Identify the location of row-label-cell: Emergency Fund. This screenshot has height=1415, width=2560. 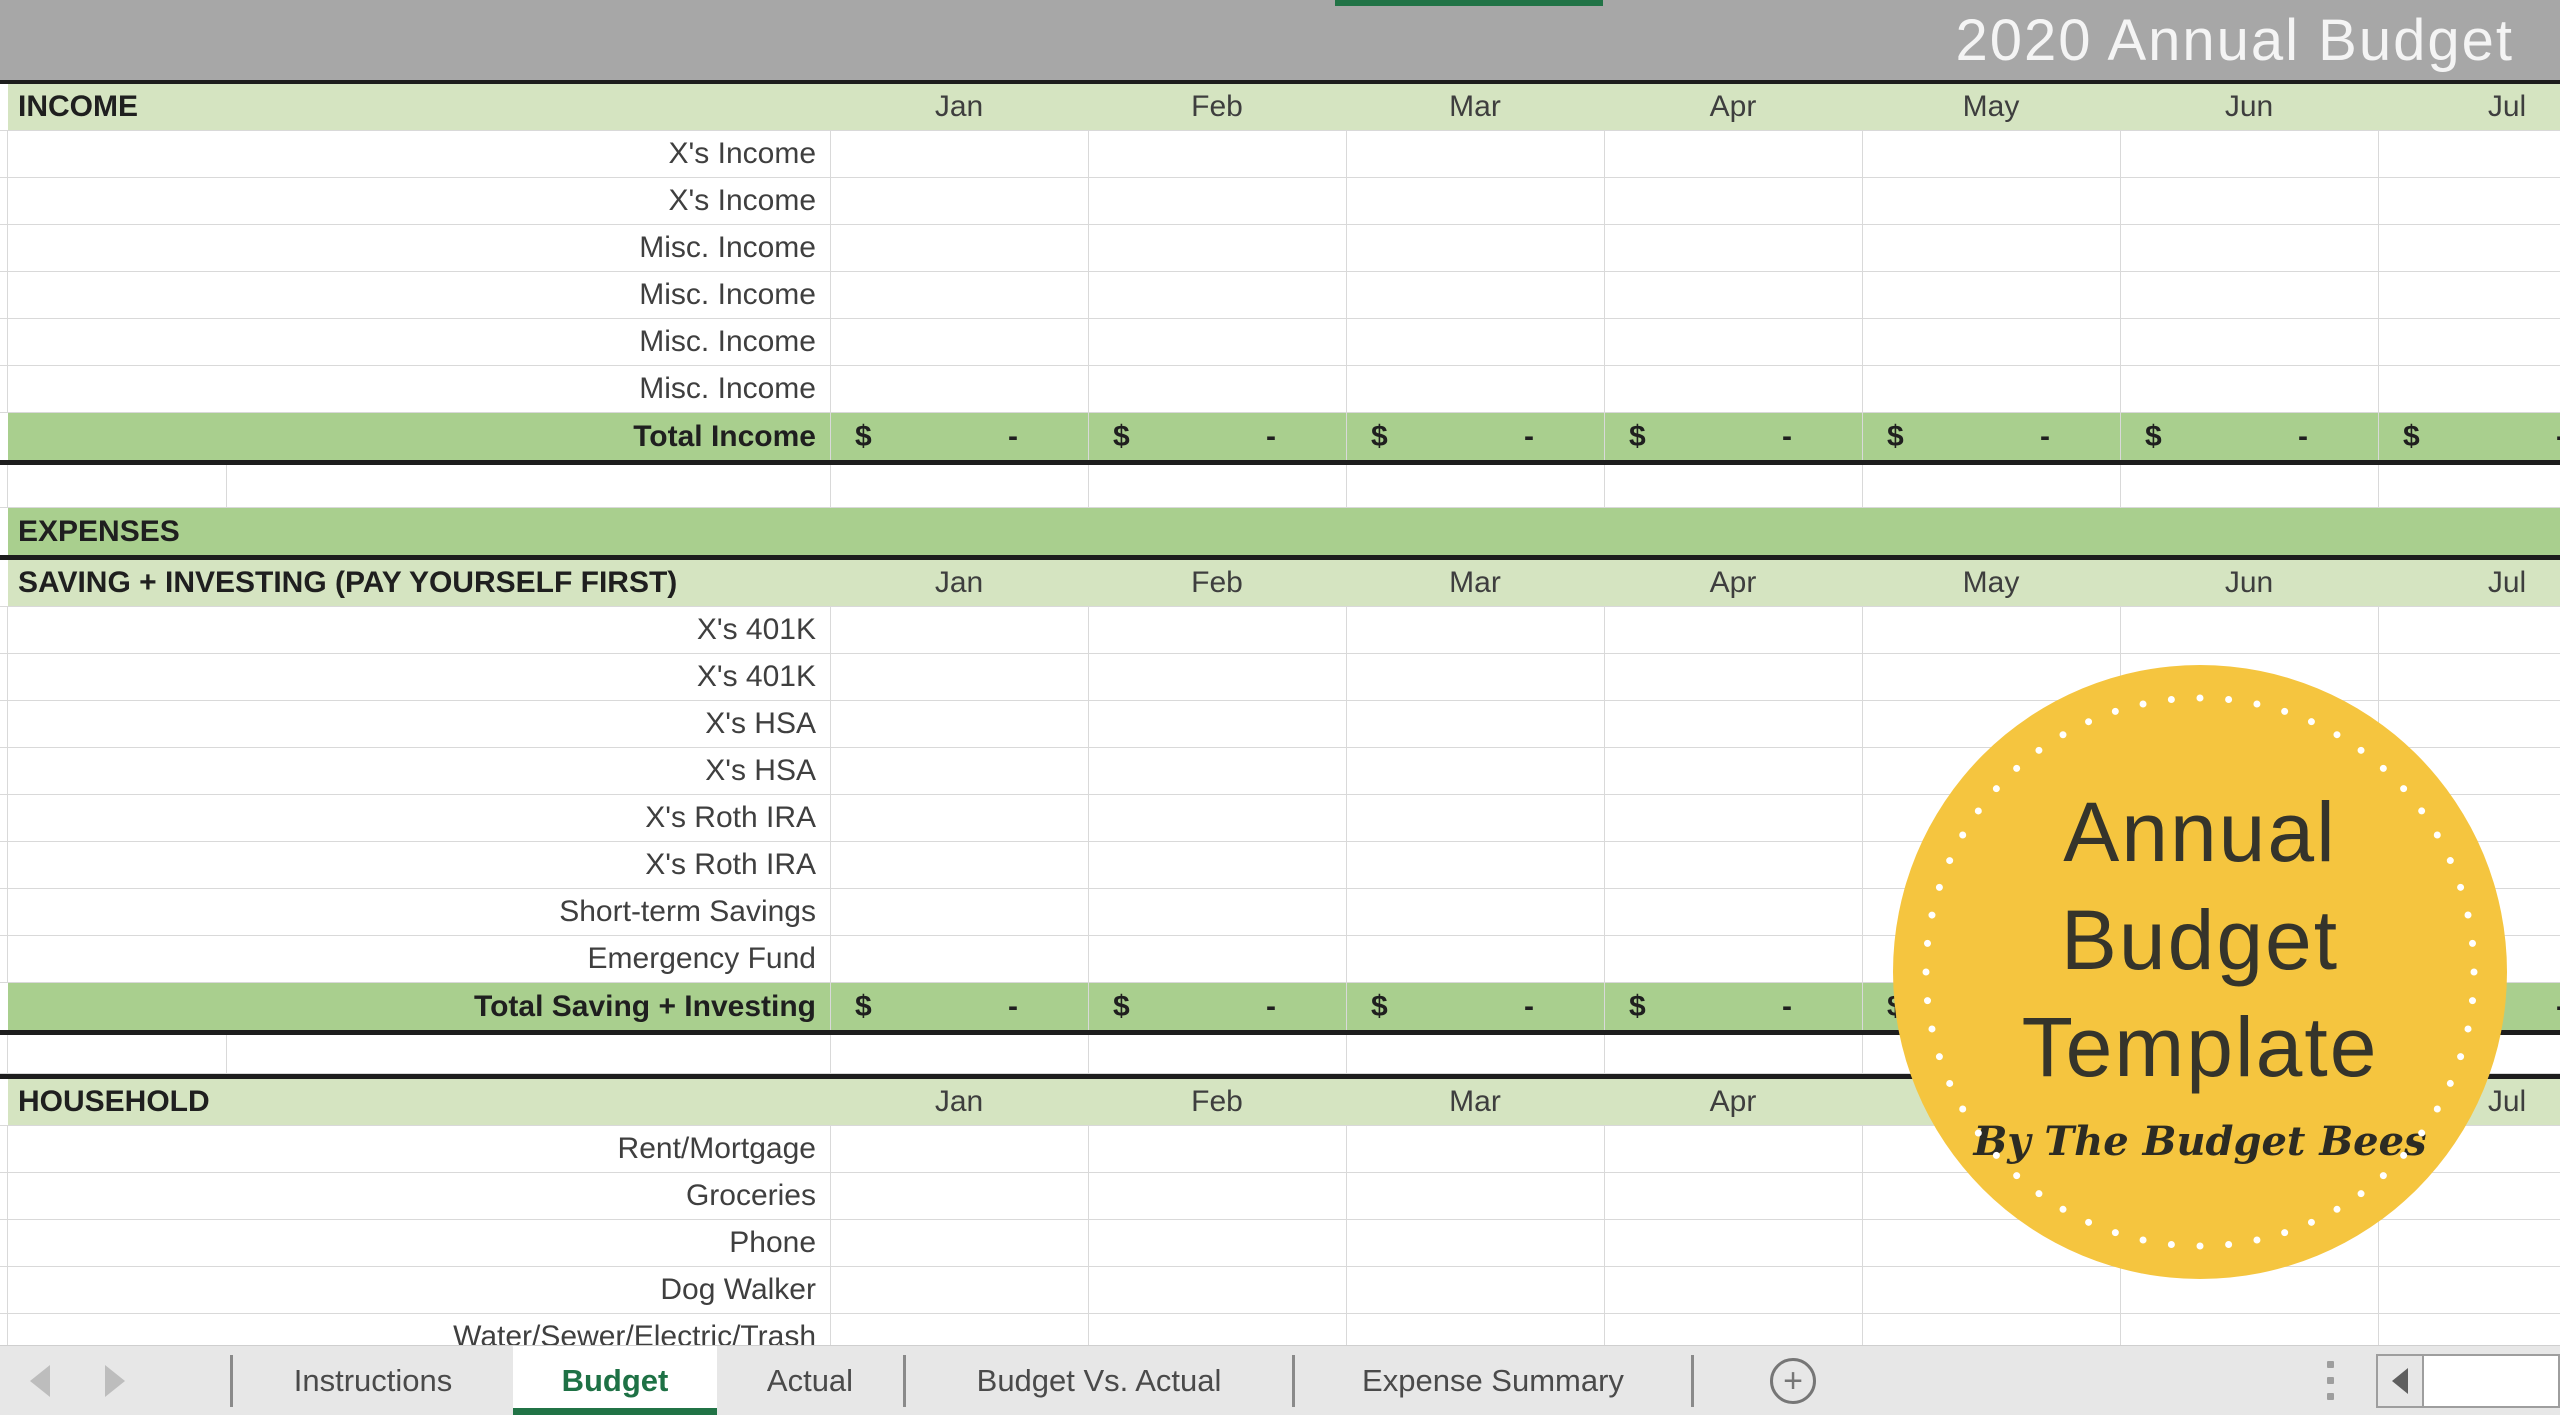
(419, 959).